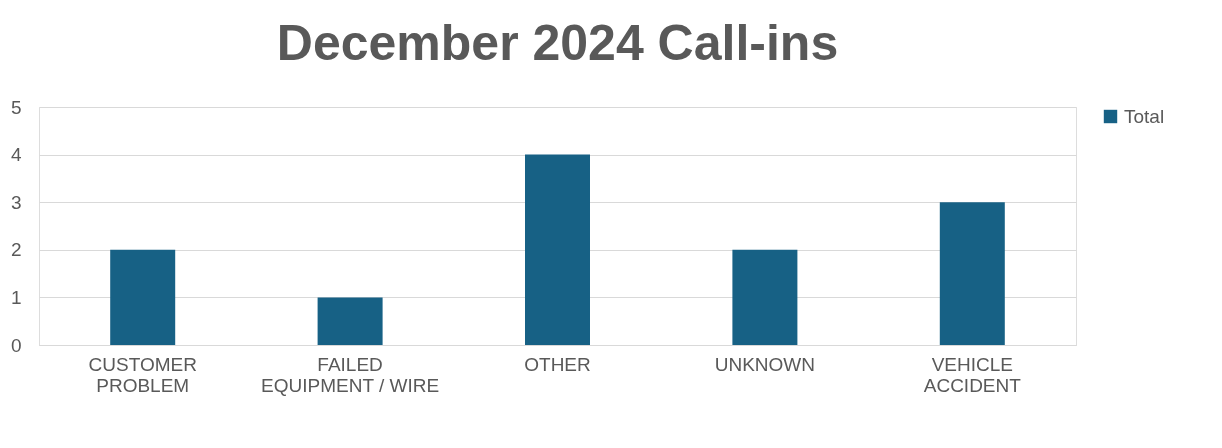  Describe the element at coordinates (972, 374) in the screenshot. I see `x-tick-label: VEHICLE ACCIDENT` at that location.